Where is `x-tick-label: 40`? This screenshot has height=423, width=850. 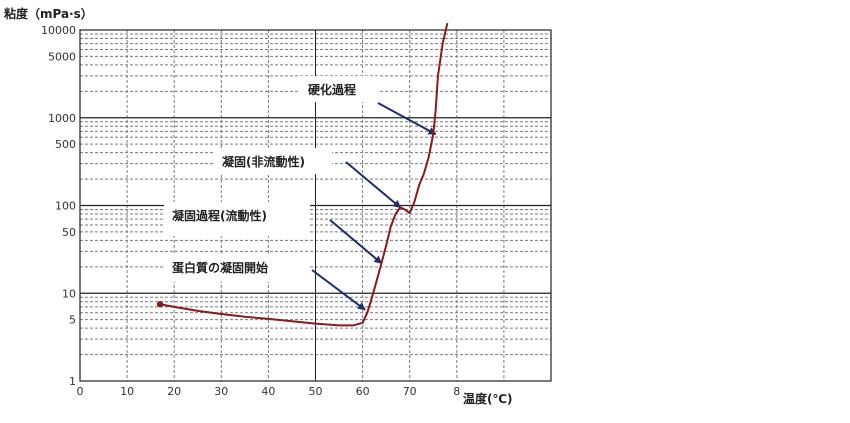 x-tick-label: 40 is located at coordinates (268, 391).